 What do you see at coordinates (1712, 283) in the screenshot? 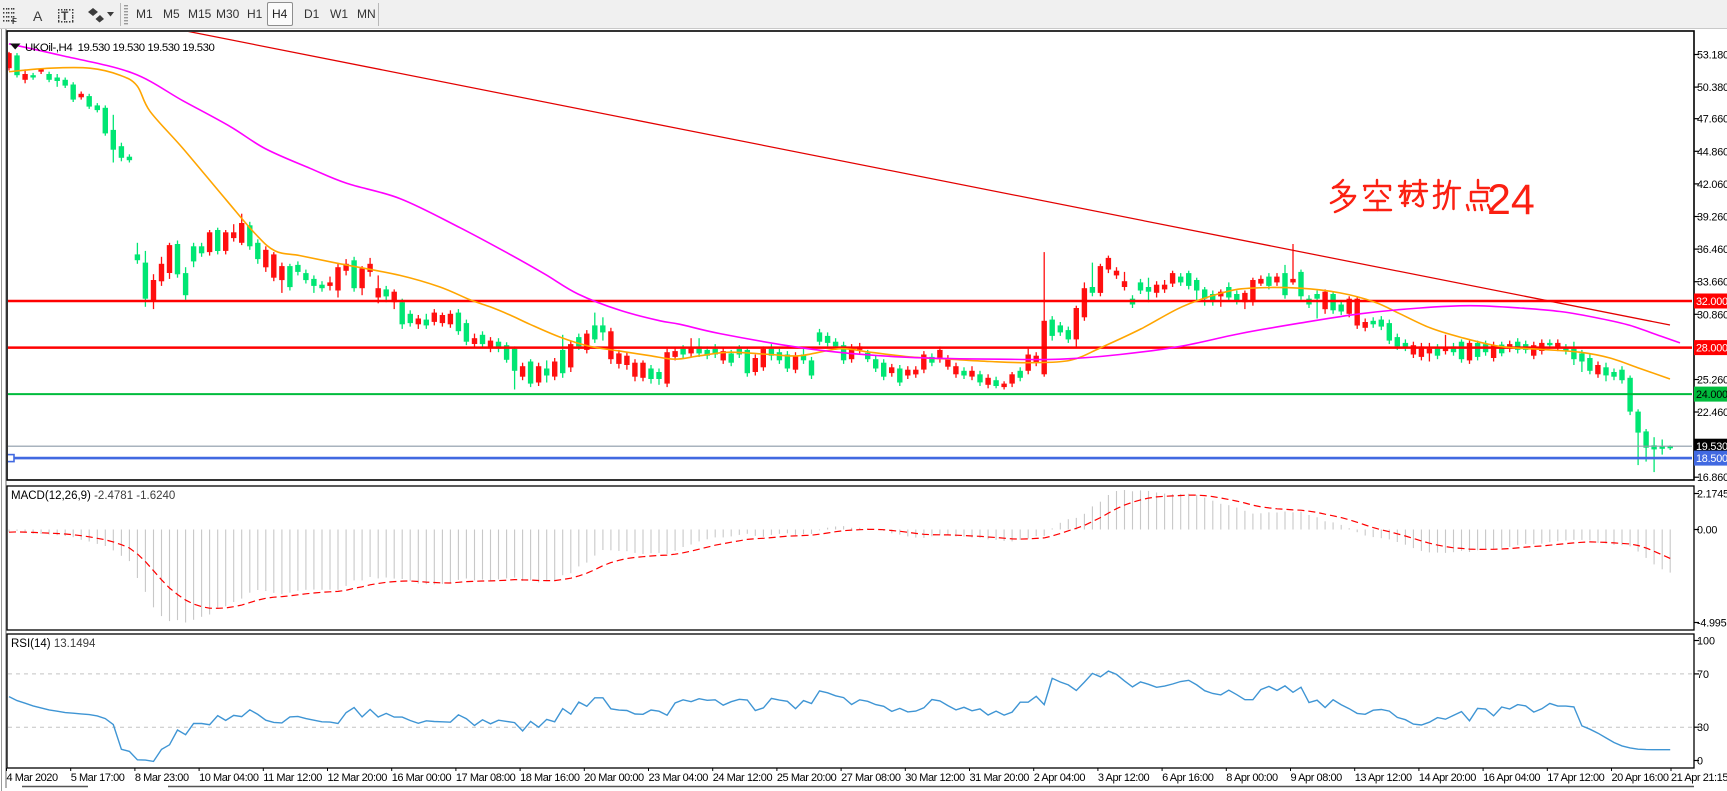
I see `svg-text: 33.660` at bounding box center [1712, 283].